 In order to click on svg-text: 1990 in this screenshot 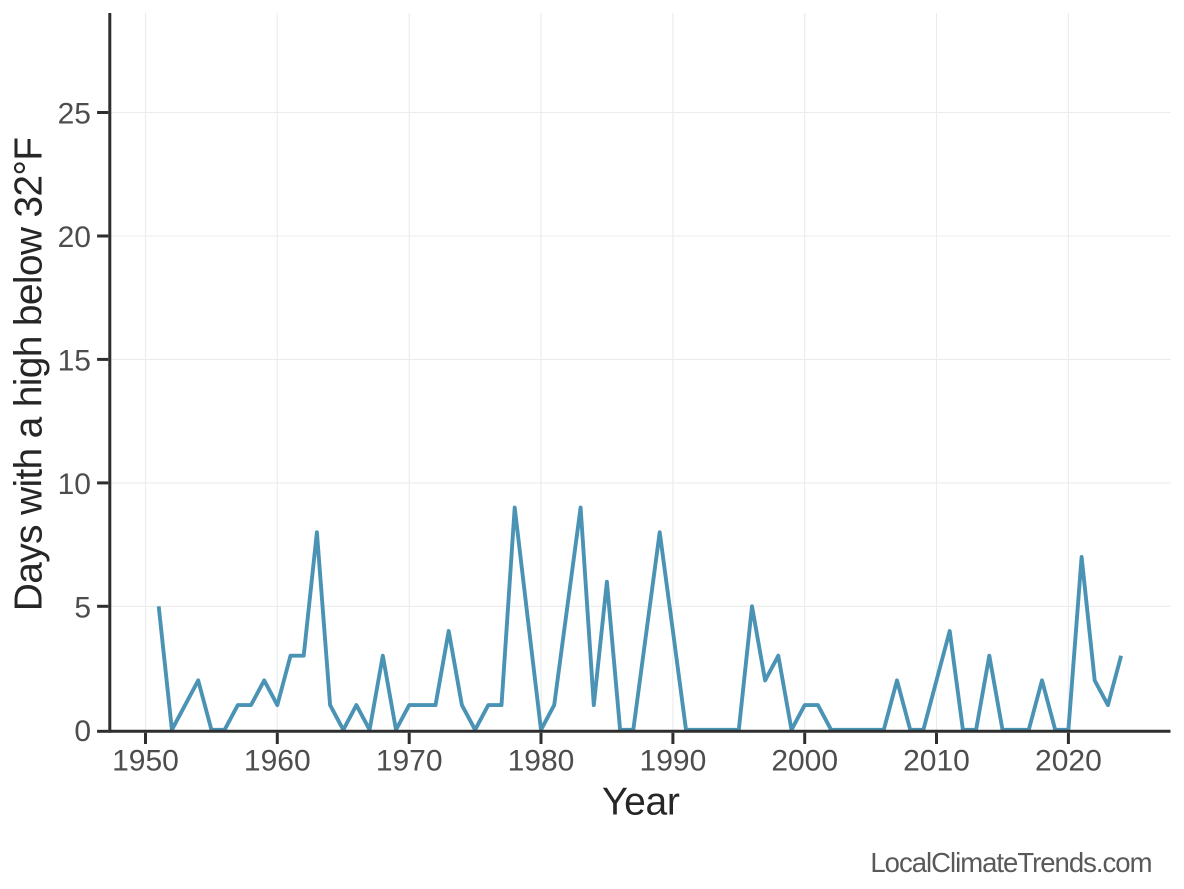, I will do `click(673, 761)`.